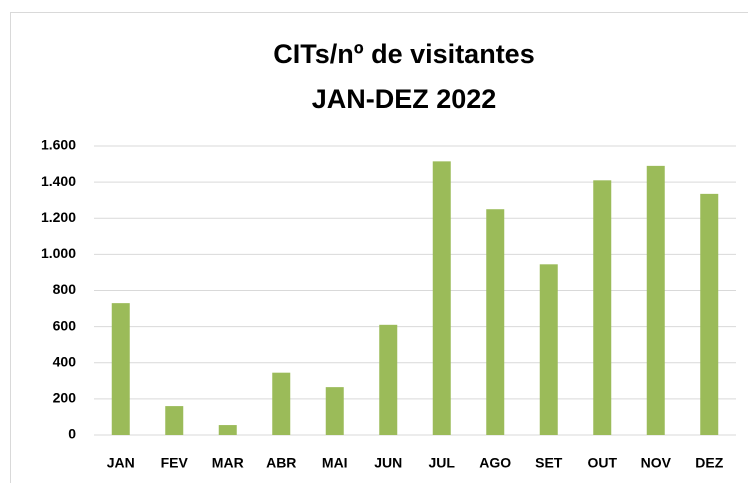 The height and width of the screenshot is (483, 748). Describe the element at coordinates (495, 463) in the screenshot. I see `x-tick-label: AGO` at that location.